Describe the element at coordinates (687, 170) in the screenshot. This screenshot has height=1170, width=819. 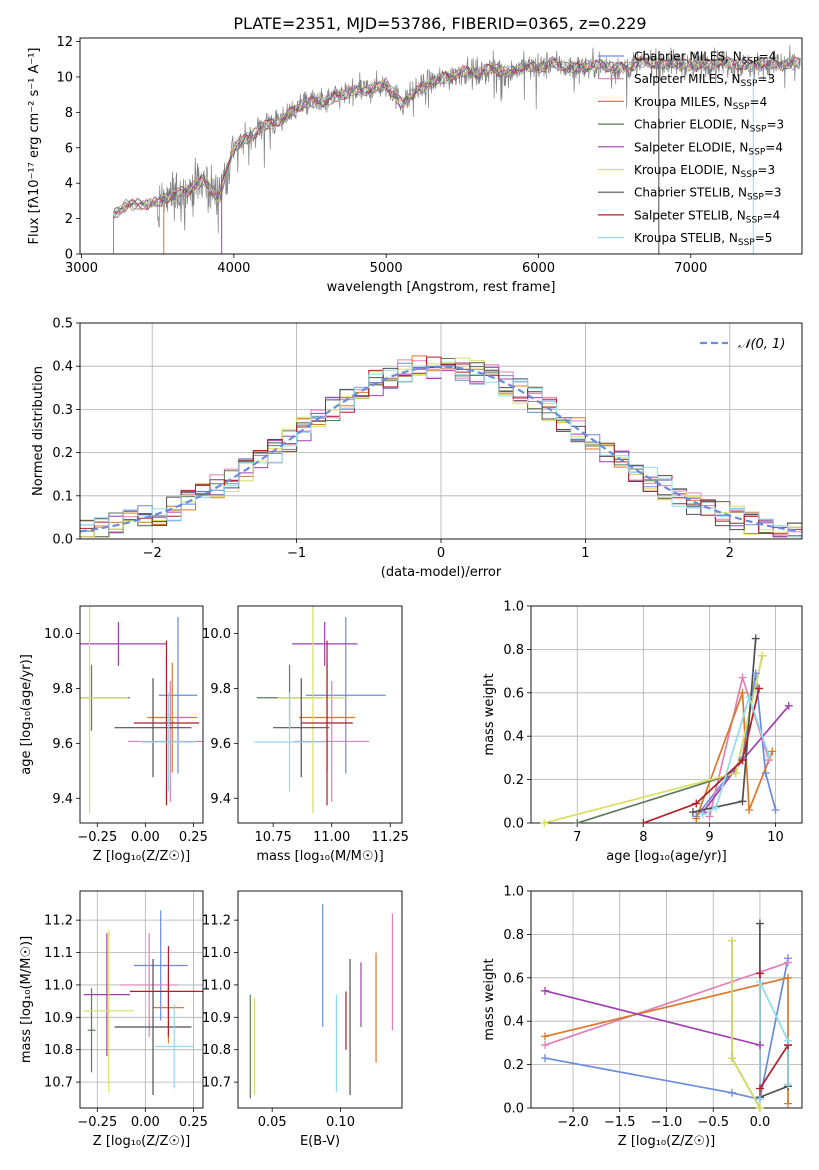
I see `legend-label: Kroupa ELODIE, N` at that location.